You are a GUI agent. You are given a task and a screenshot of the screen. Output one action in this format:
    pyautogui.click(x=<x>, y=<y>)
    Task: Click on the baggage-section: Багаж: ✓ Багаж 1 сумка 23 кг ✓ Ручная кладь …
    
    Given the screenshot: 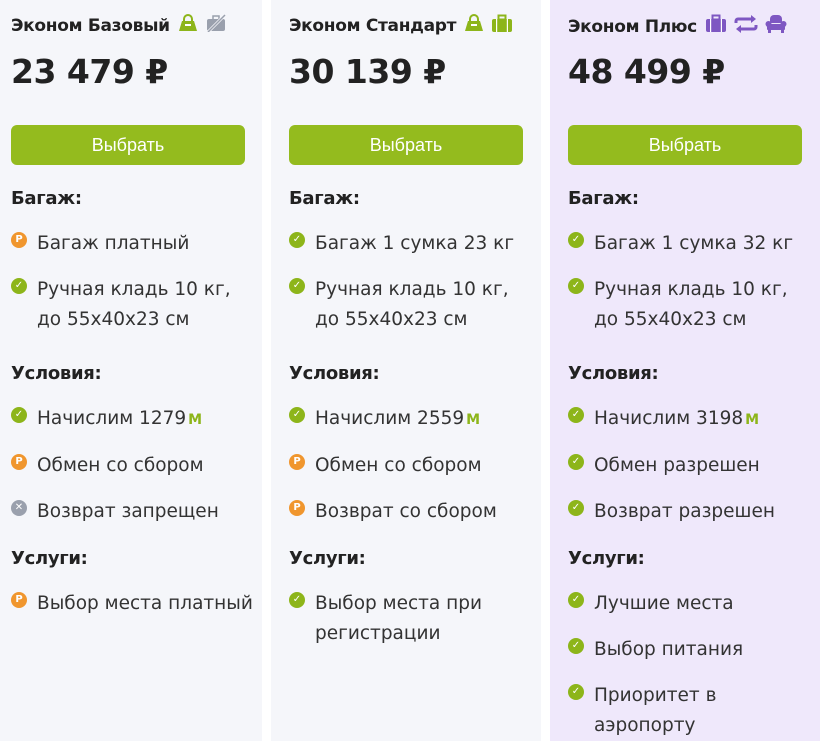 What is the action you would take?
    pyautogui.click(x=411, y=260)
    